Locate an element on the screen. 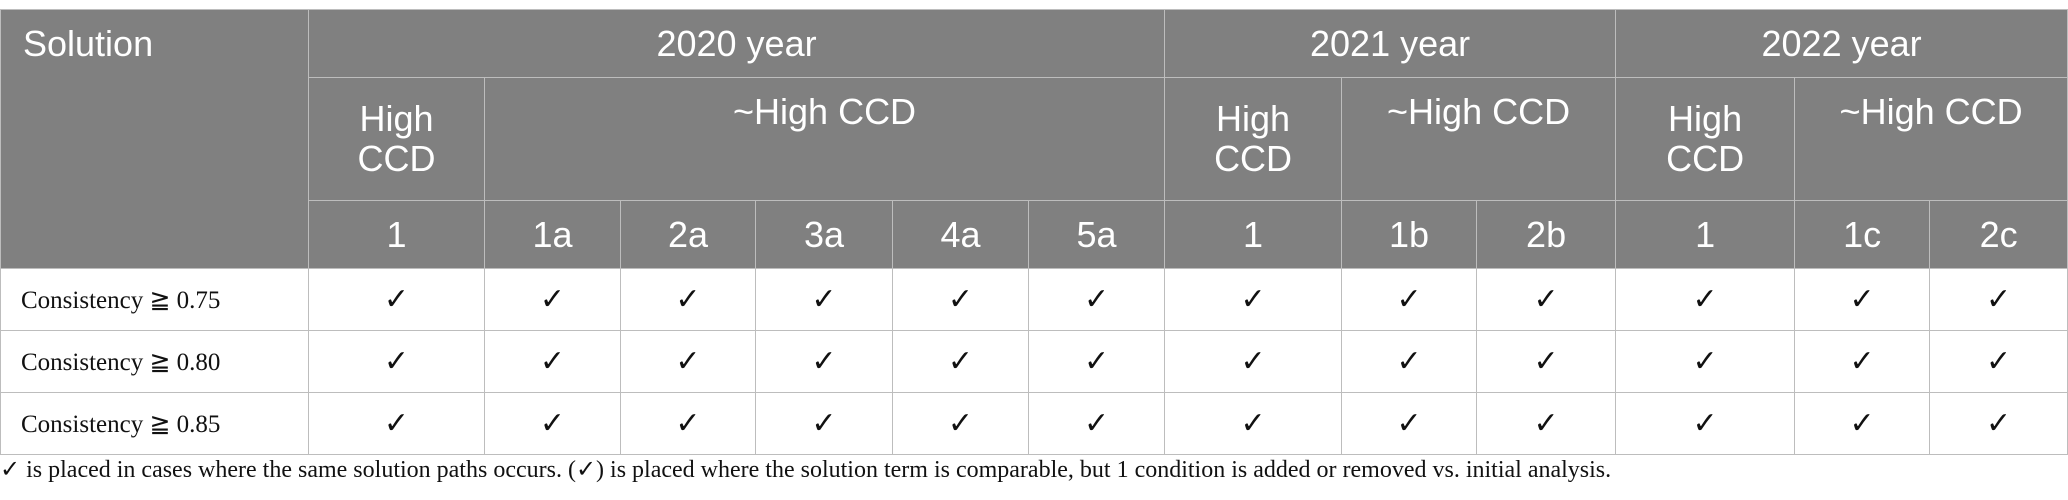 This screenshot has width=2068, height=500. year-header-2022: 2022 year is located at coordinates (1841, 43).